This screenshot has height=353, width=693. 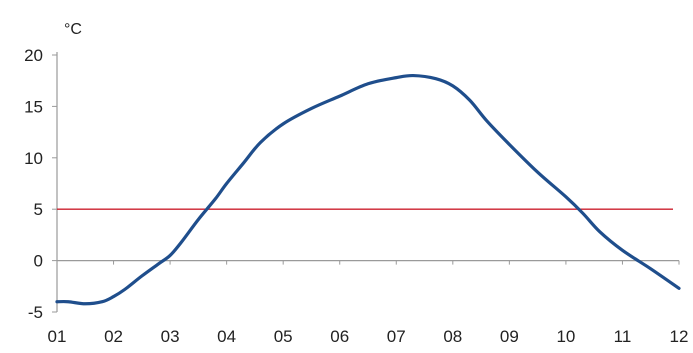 I want to click on y-tick-label: -5, so click(x=35, y=312).